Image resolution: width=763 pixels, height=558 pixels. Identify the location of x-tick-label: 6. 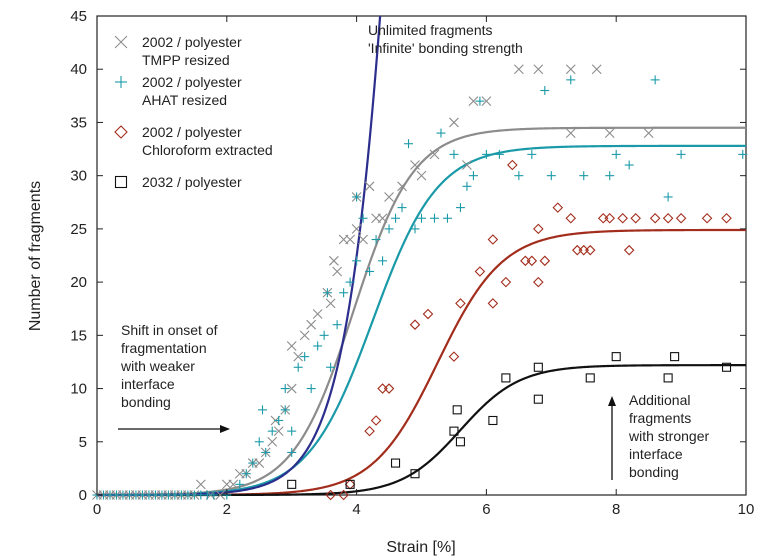
(486, 509).